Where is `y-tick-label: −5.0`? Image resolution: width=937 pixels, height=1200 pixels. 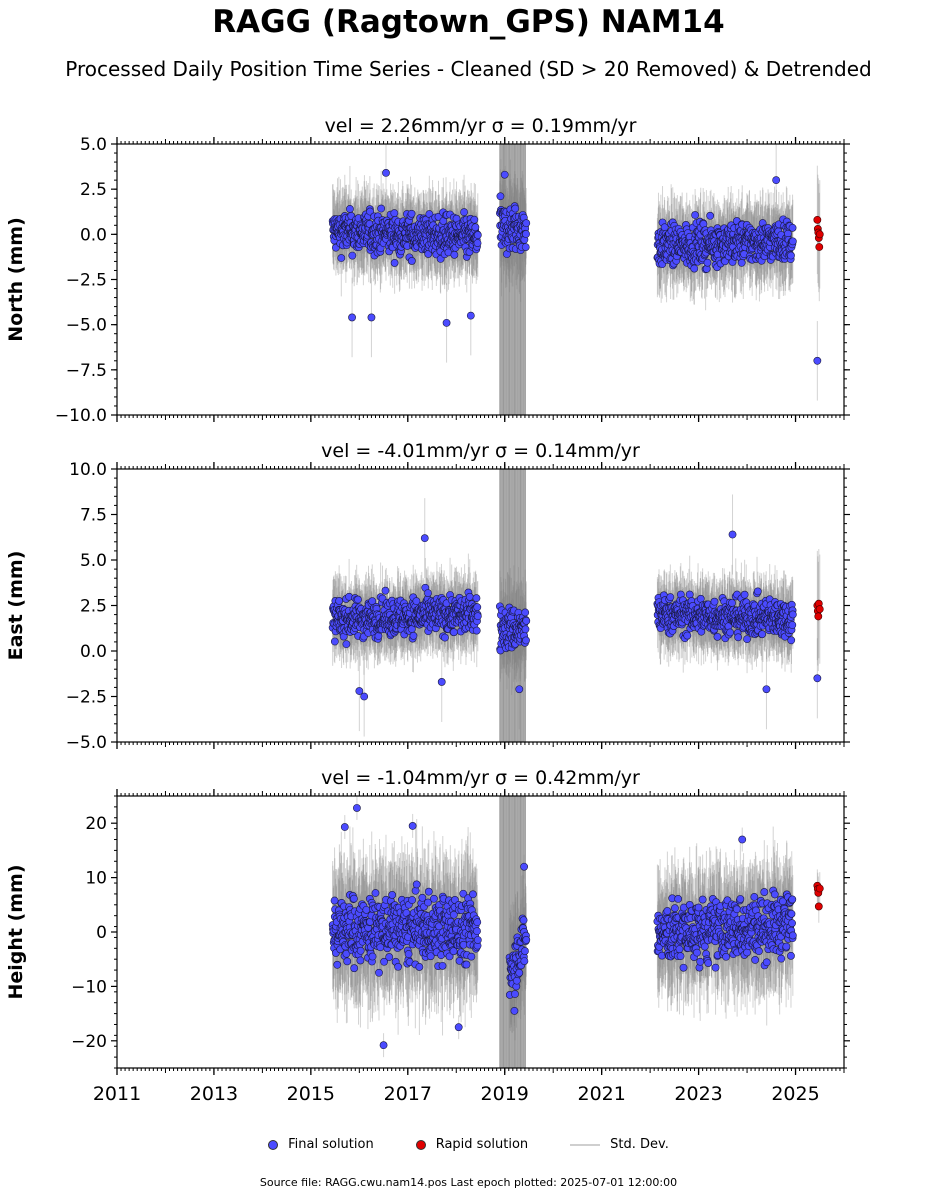 y-tick-label: −5.0 is located at coordinates (86, 326).